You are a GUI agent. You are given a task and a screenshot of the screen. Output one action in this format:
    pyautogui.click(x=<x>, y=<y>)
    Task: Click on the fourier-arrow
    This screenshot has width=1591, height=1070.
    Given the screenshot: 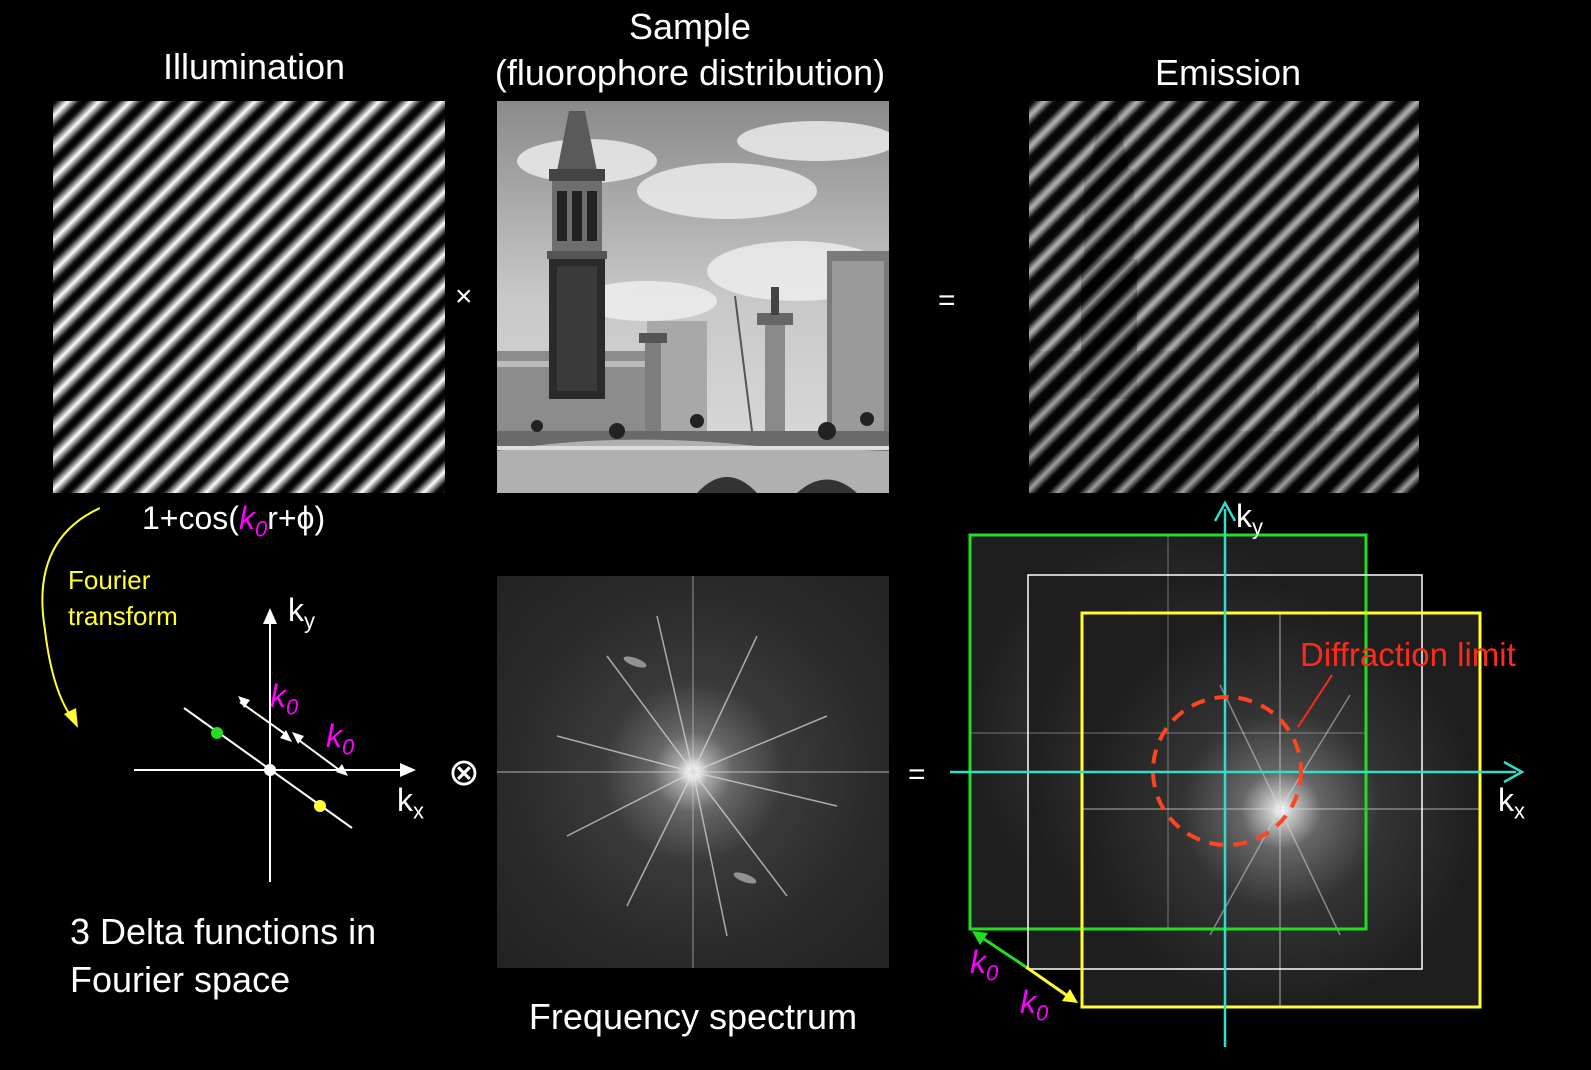 What is the action you would take?
    pyautogui.click(x=70, y=617)
    